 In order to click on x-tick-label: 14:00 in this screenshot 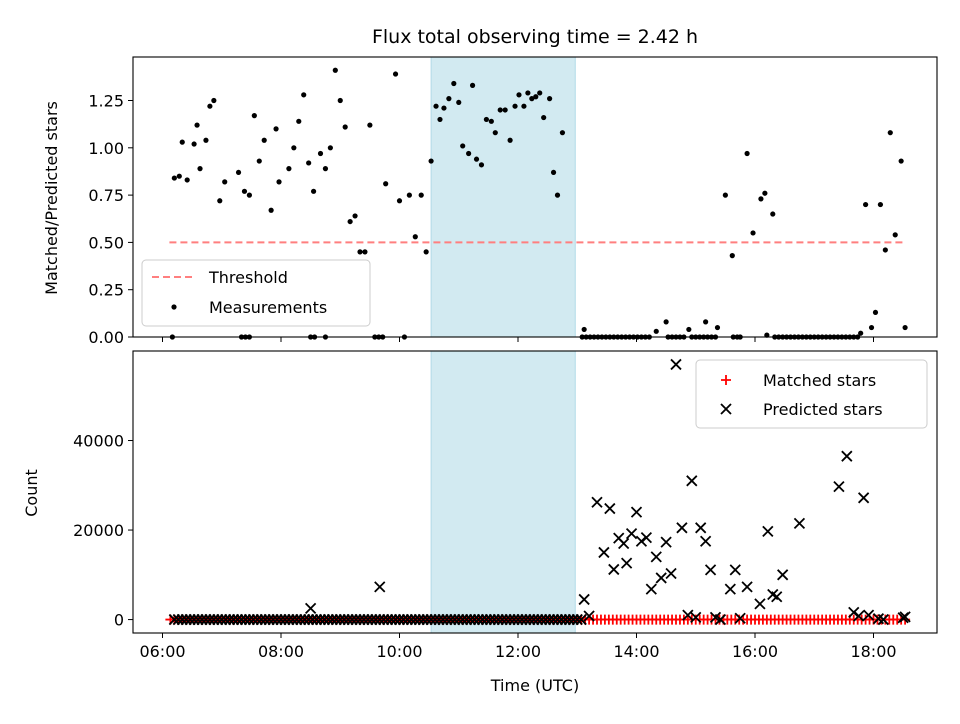, I will do `click(636, 651)`.